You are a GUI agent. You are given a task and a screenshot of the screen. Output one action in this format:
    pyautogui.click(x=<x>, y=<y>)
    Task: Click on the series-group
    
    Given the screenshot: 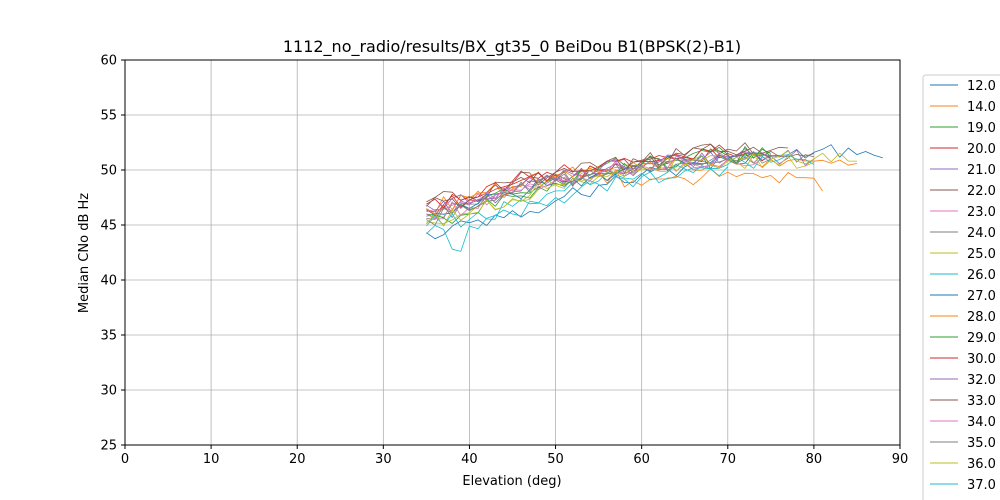 What is the action you would take?
    pyautogui.click(x=654, y=197)
    